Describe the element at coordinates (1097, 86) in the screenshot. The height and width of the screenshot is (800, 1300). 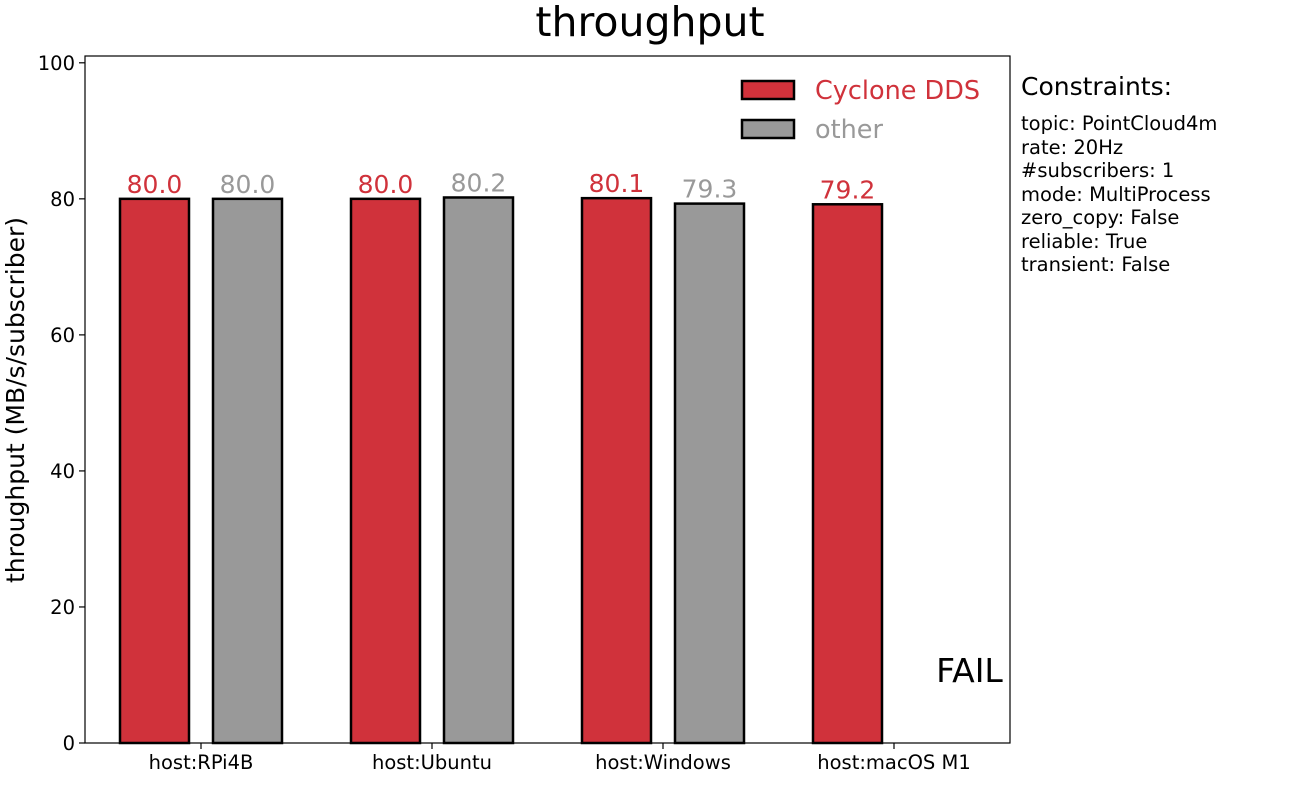
I see `constraints-title: Constraints:` at that location.